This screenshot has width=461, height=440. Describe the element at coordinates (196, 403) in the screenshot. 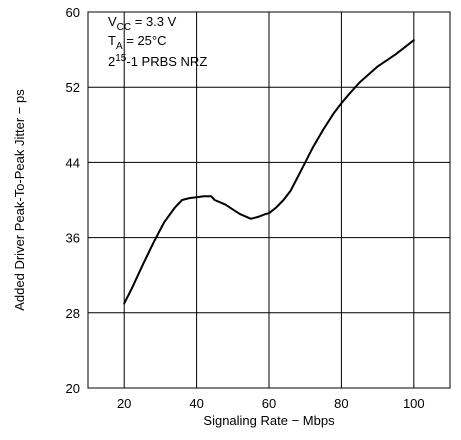

I see `x-tick-label: 40` at that location.